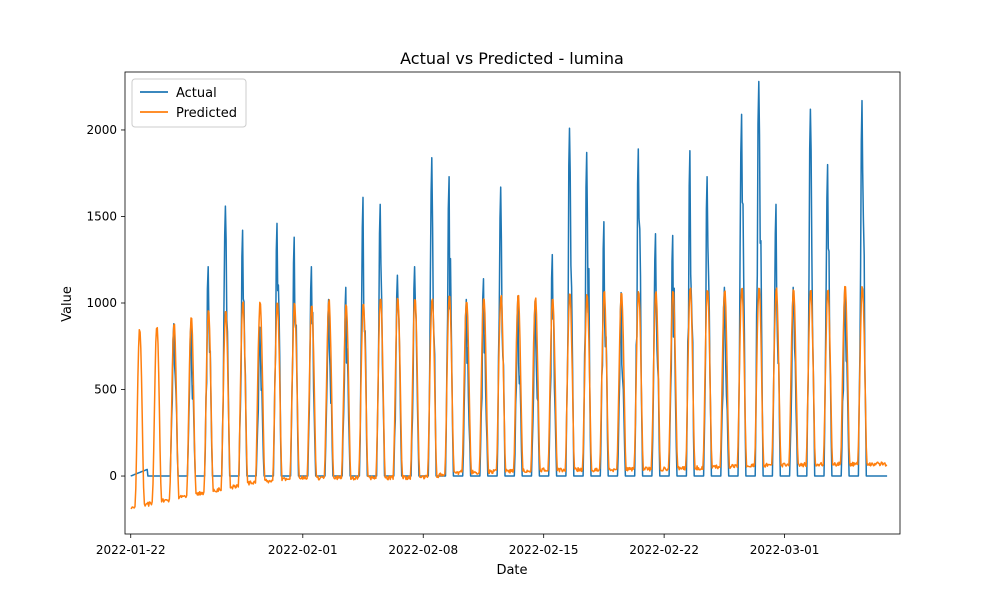 This screenshot has width=1000, height=604. I want to click on x-axis-label: Date, so click(511, 570).